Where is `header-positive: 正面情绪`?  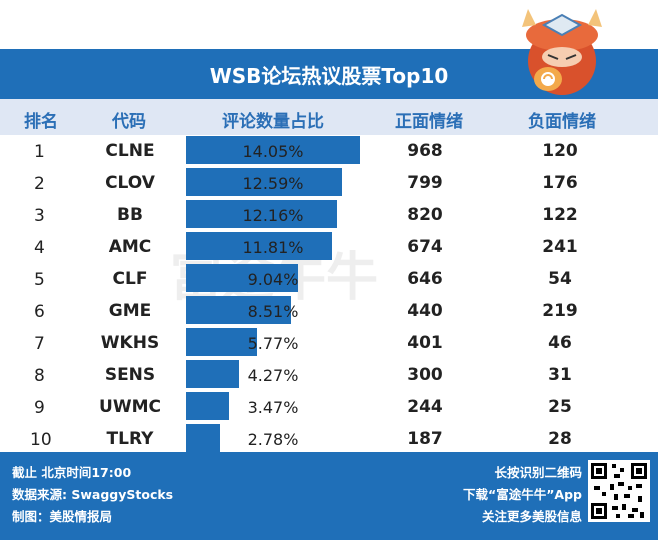 header-positive: 正面情绪 is located at coordinates (429, 122).